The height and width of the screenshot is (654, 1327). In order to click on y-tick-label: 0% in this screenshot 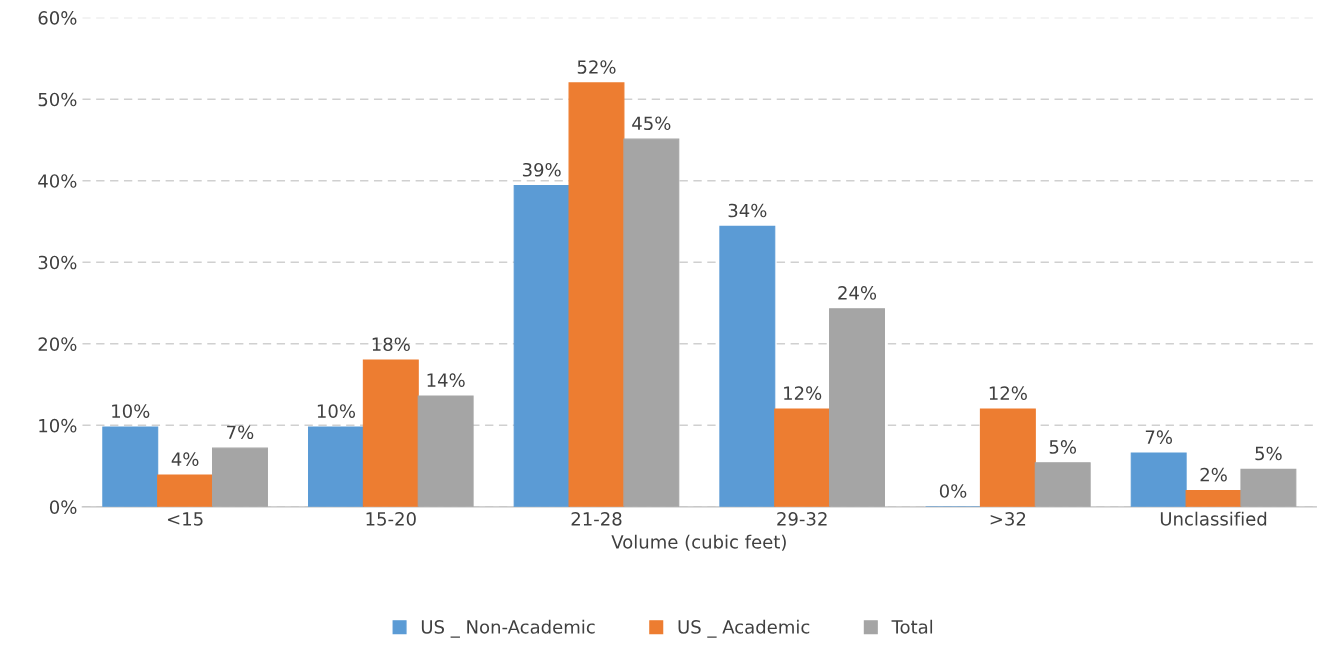, I will do `click(63, 507)`.